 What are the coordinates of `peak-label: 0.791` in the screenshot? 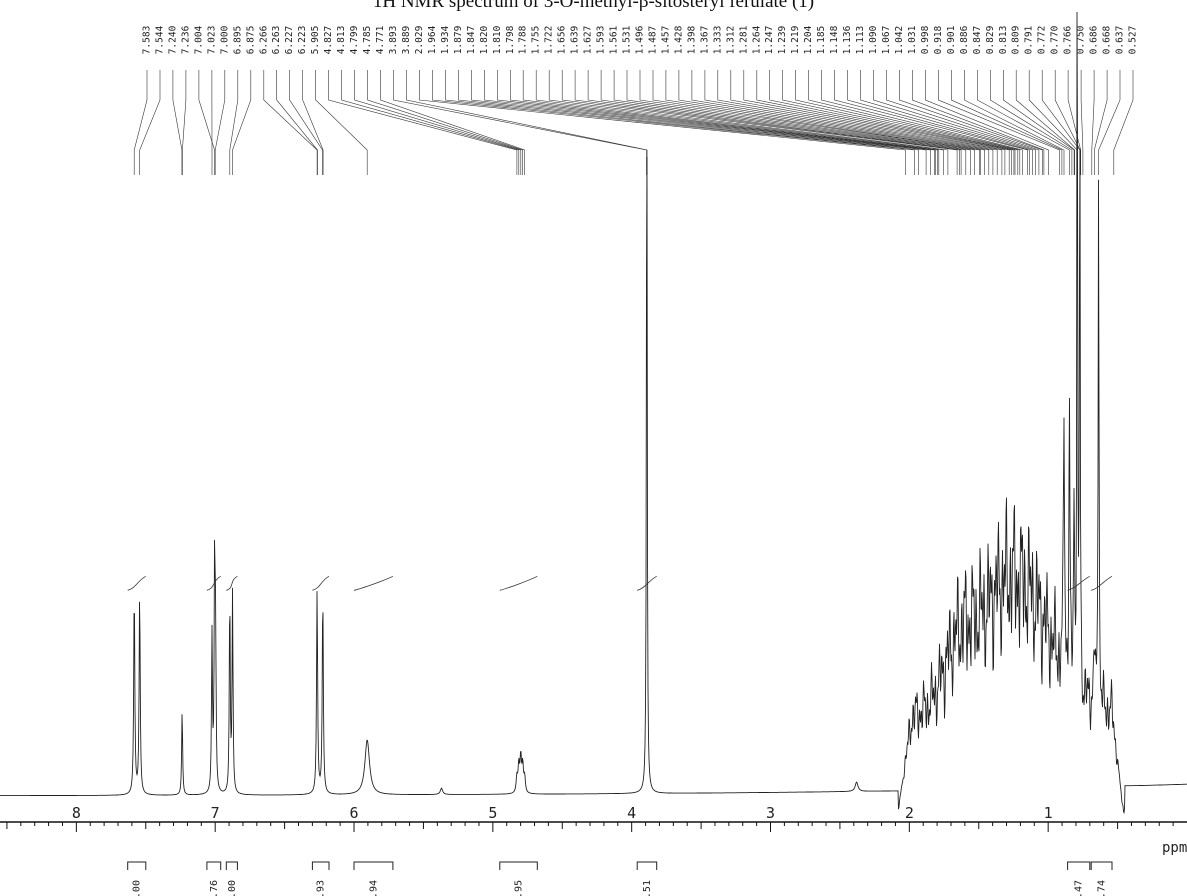 It's located at (1029, 39).